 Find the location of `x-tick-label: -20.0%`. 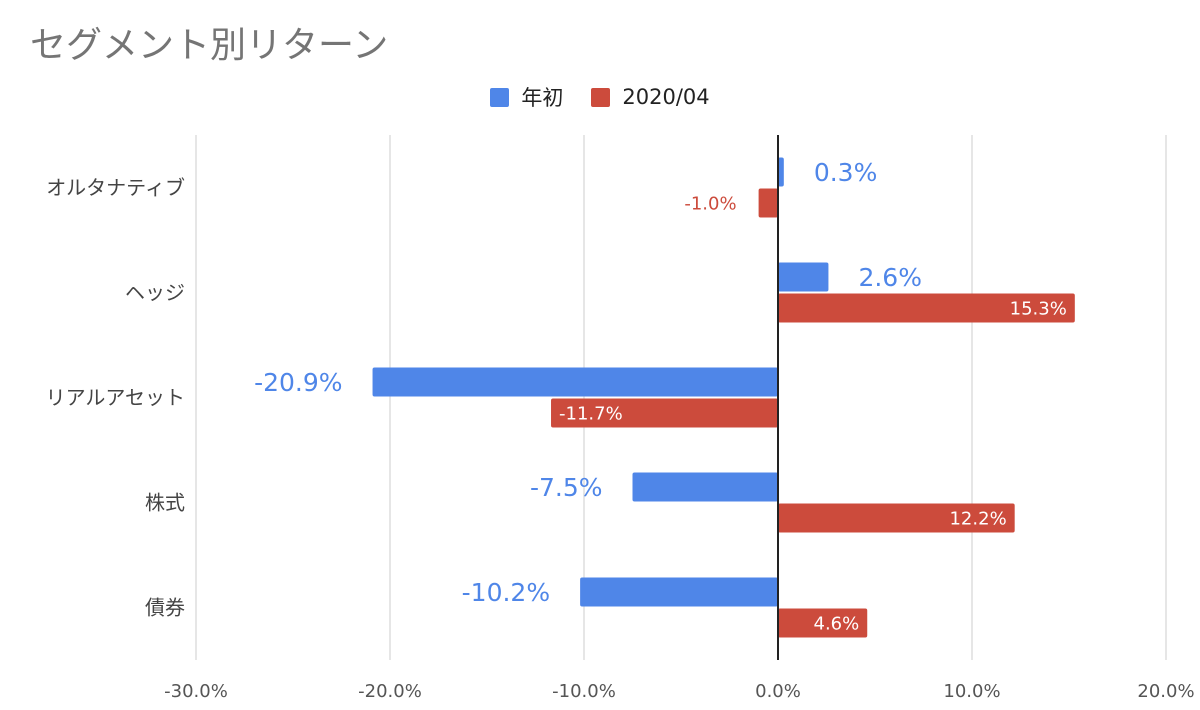

x-tick-label: -20.0% is located at coordinates (390, 691).